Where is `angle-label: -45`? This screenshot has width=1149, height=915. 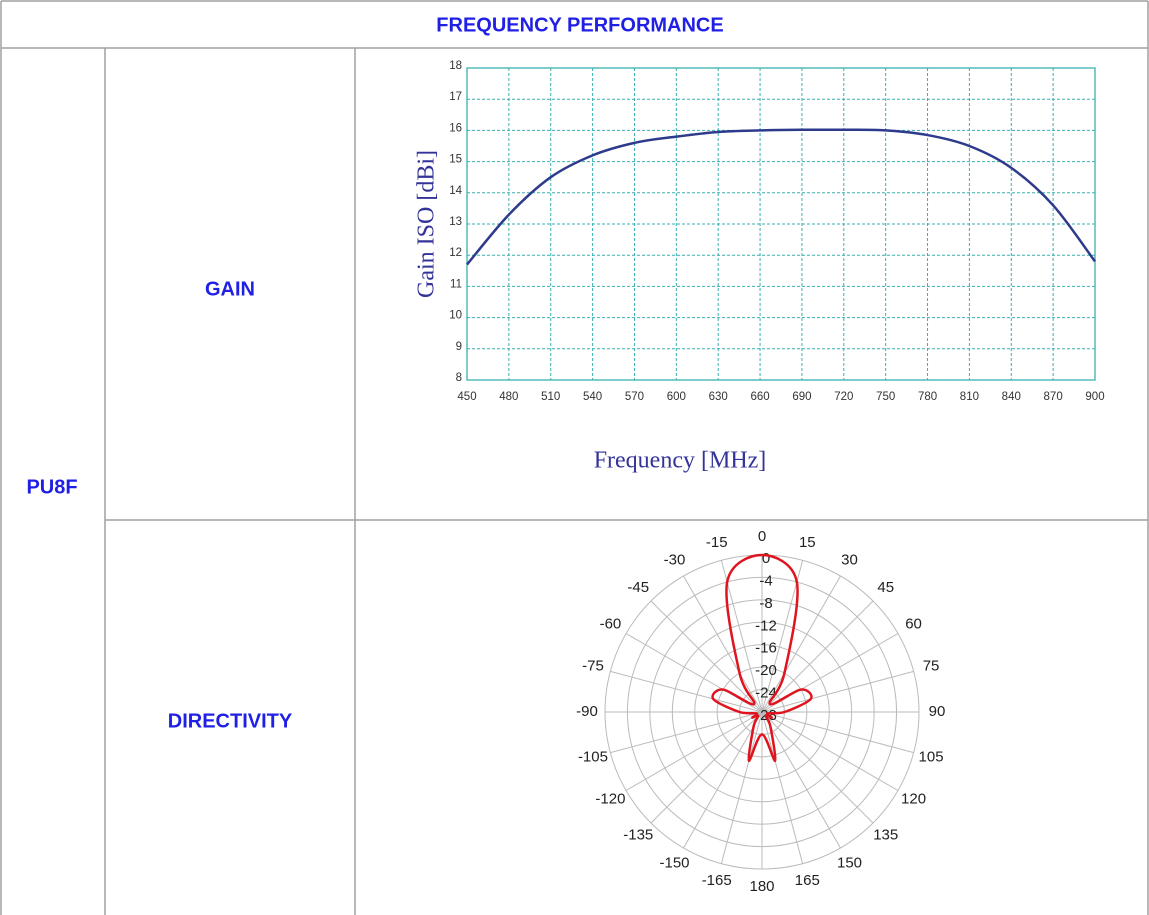 angle-label: -45 is located at coordinates (638, 587).